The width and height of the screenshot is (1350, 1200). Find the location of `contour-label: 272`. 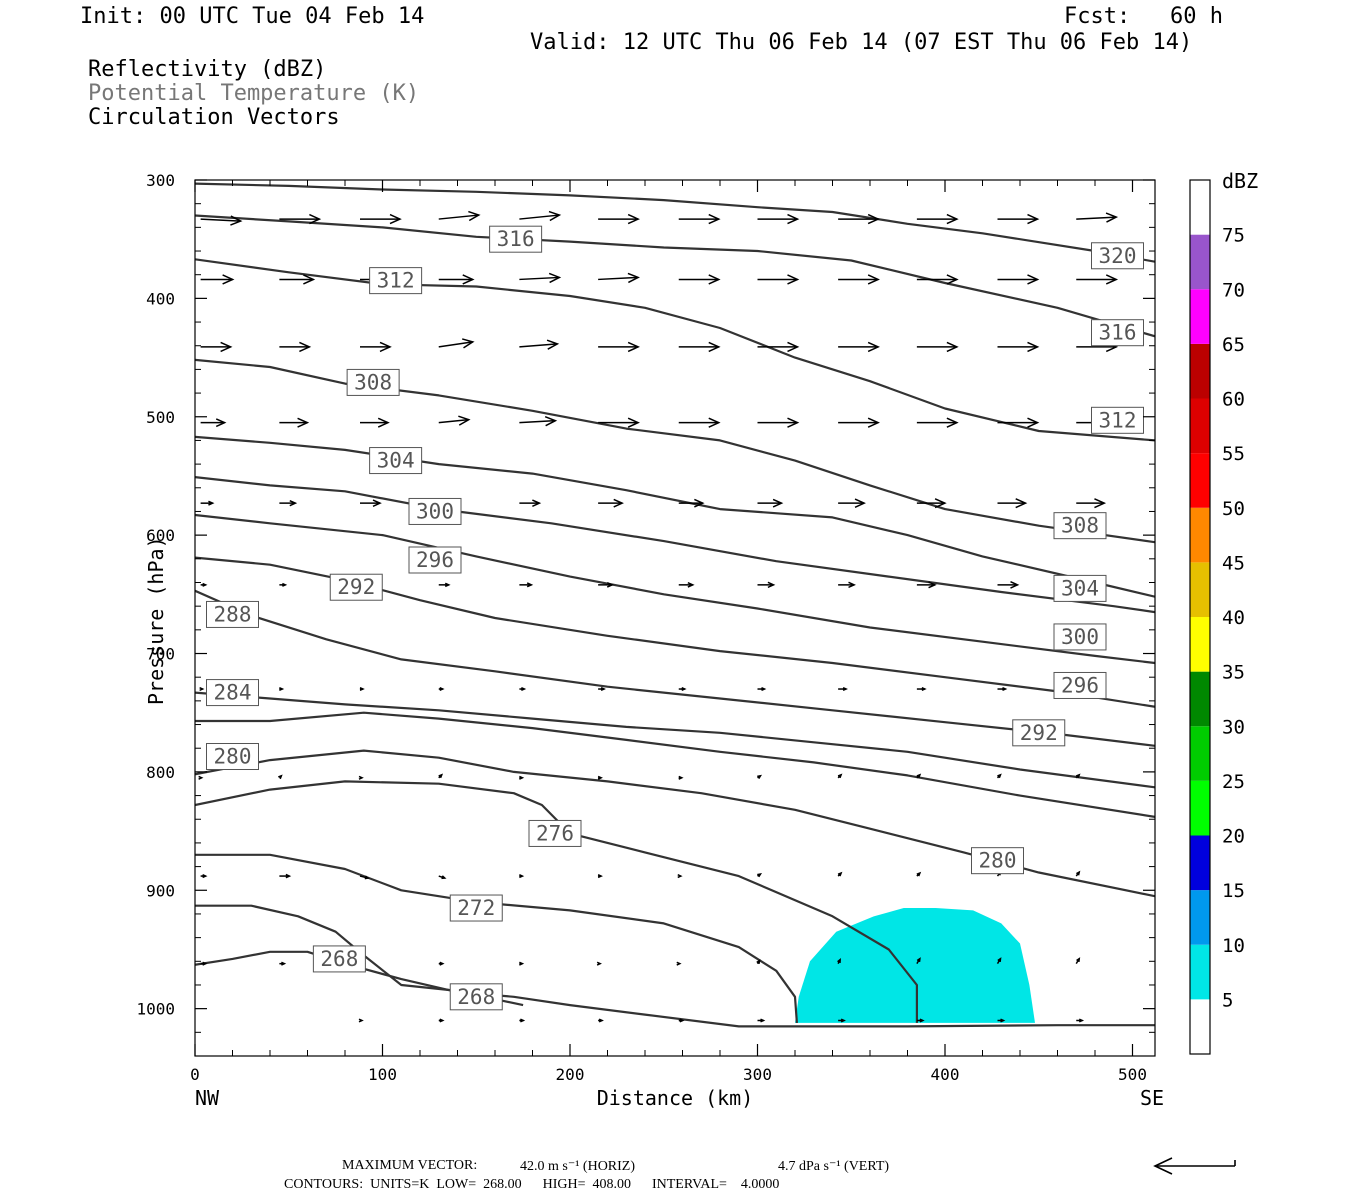

contour-label: 272 is located at coordinates (476, 908).